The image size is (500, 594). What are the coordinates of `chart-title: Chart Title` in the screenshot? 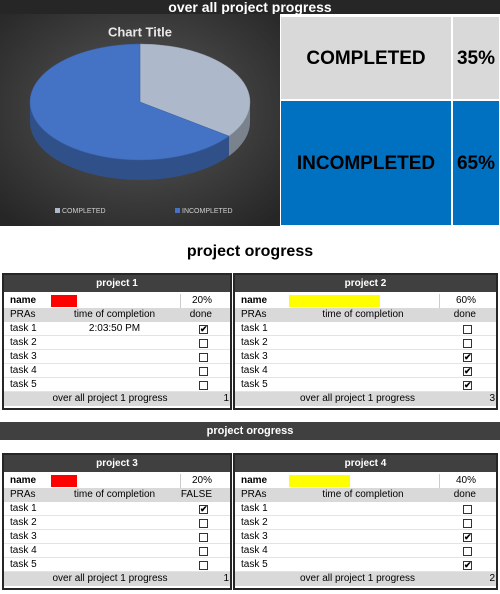 It's located at (140, 31).